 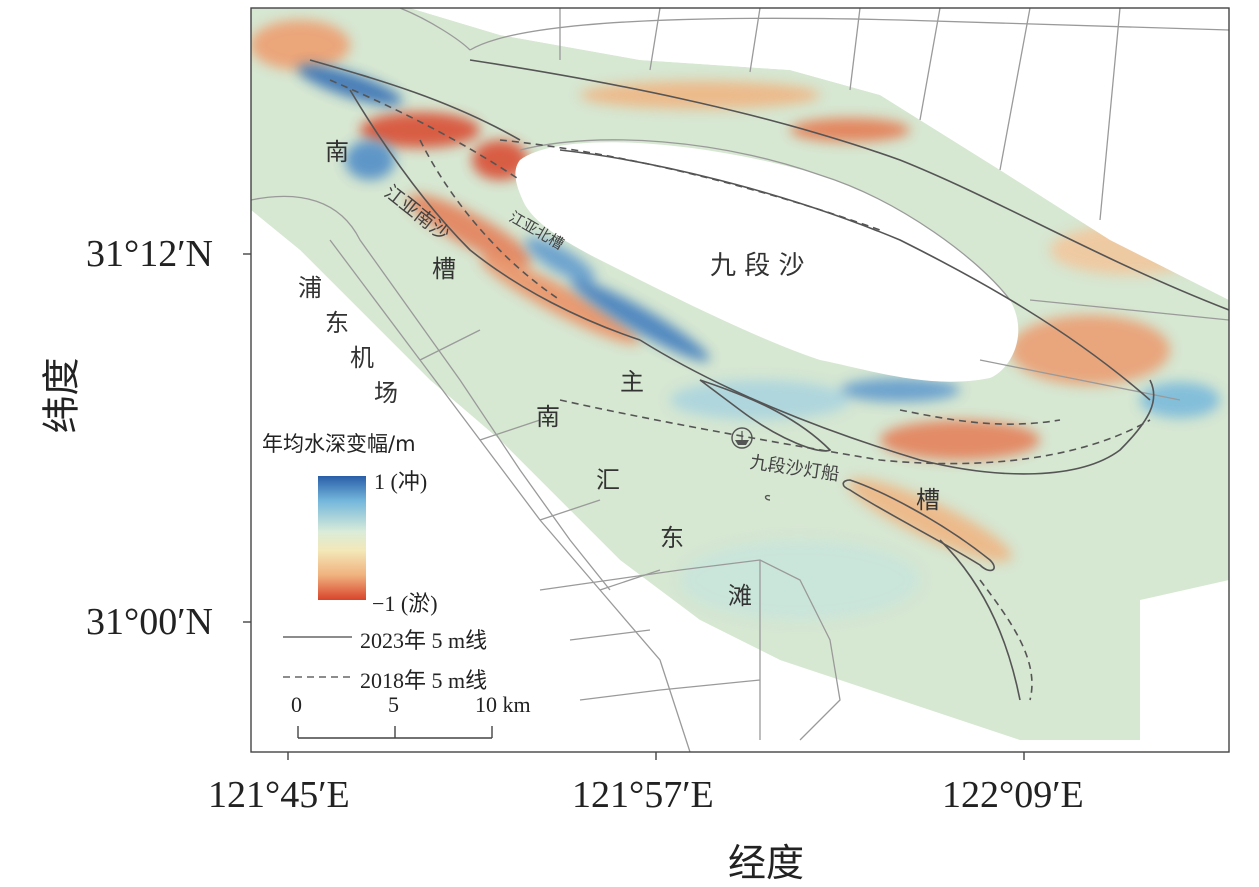 I want to click on scale-bar, so click(x=395, y=732).